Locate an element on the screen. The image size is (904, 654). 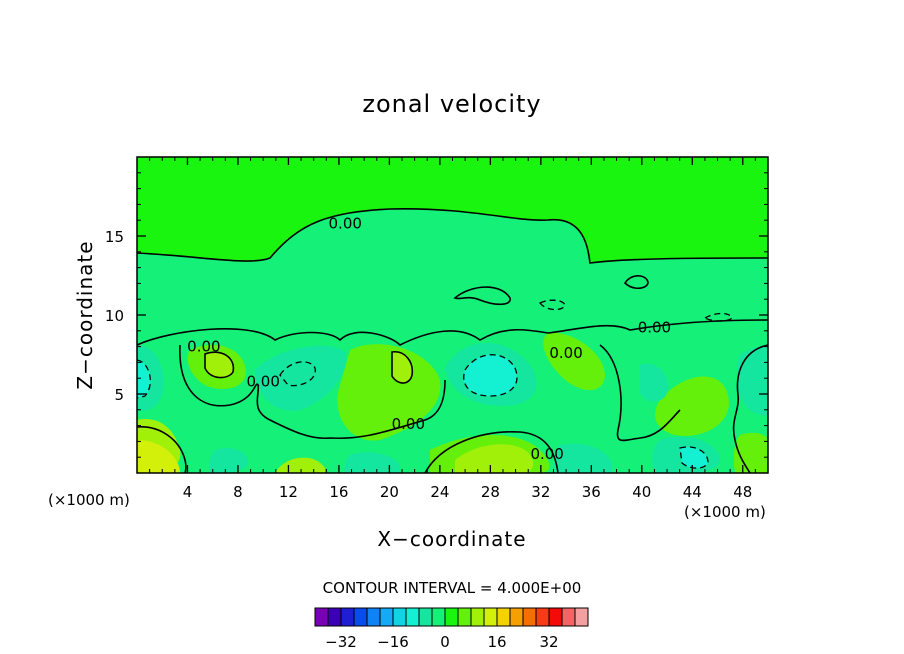
colorbar-tick-label: −32 is located at coordinates (341, 642).